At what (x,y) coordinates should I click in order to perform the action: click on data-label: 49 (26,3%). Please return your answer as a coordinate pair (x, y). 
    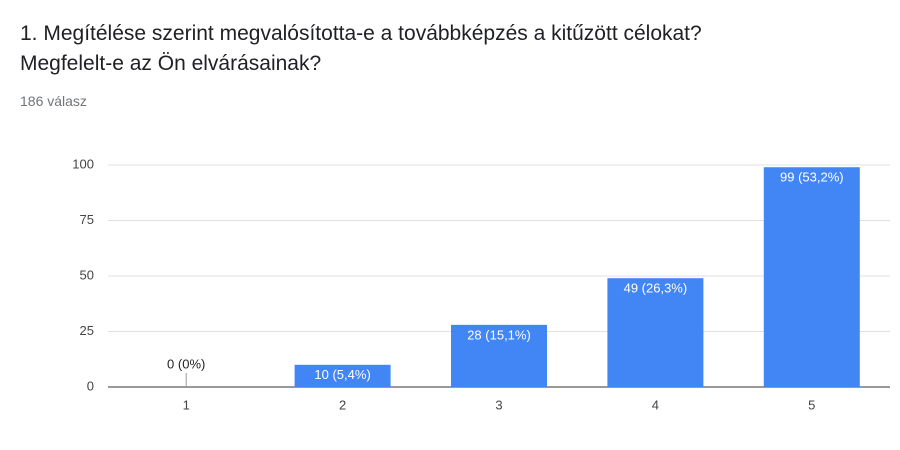
    Looking at the image, I should click on (656, 288).